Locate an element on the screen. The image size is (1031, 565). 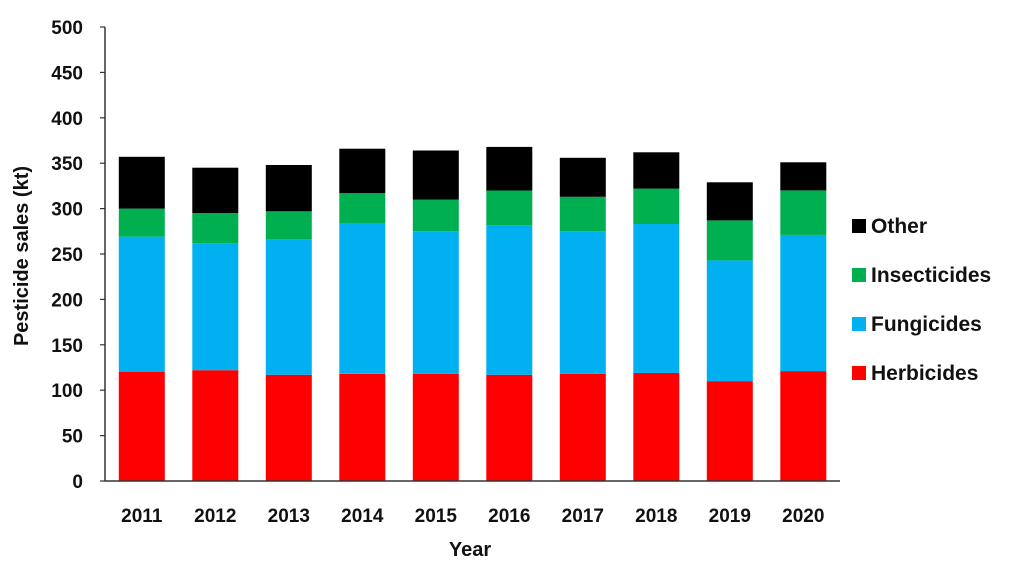
y-tick-label: 450 is located at coordinates (67, 73).